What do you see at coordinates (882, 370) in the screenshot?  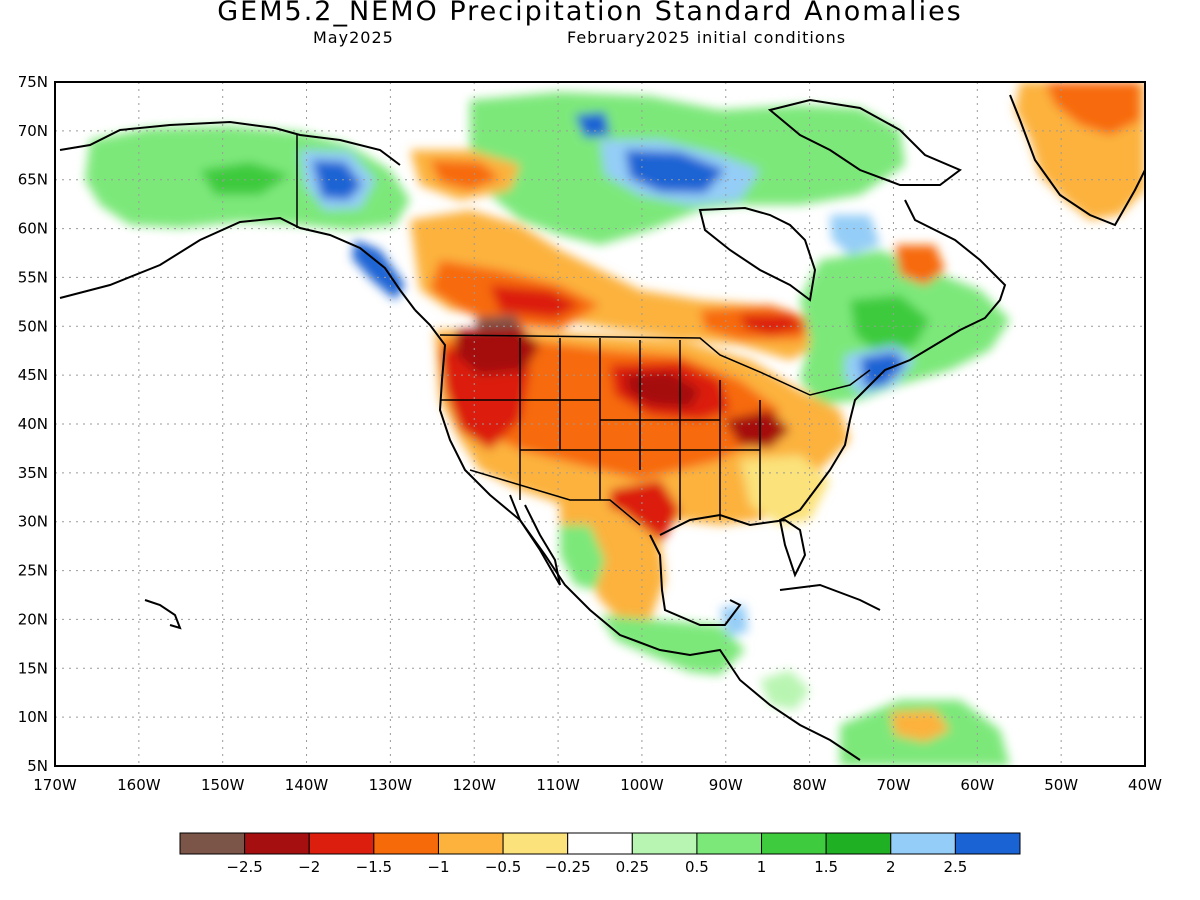 I see `field-newengland-blue-core` at bounding box center [882, 370].